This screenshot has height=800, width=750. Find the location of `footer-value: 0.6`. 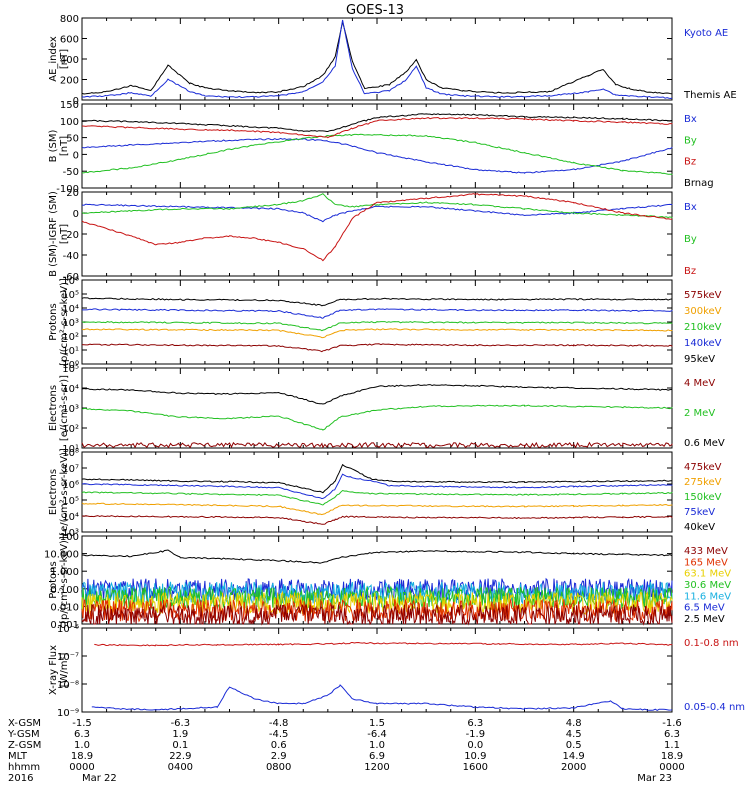

footer-value: 0.6 is located at coordinates (279, 745).